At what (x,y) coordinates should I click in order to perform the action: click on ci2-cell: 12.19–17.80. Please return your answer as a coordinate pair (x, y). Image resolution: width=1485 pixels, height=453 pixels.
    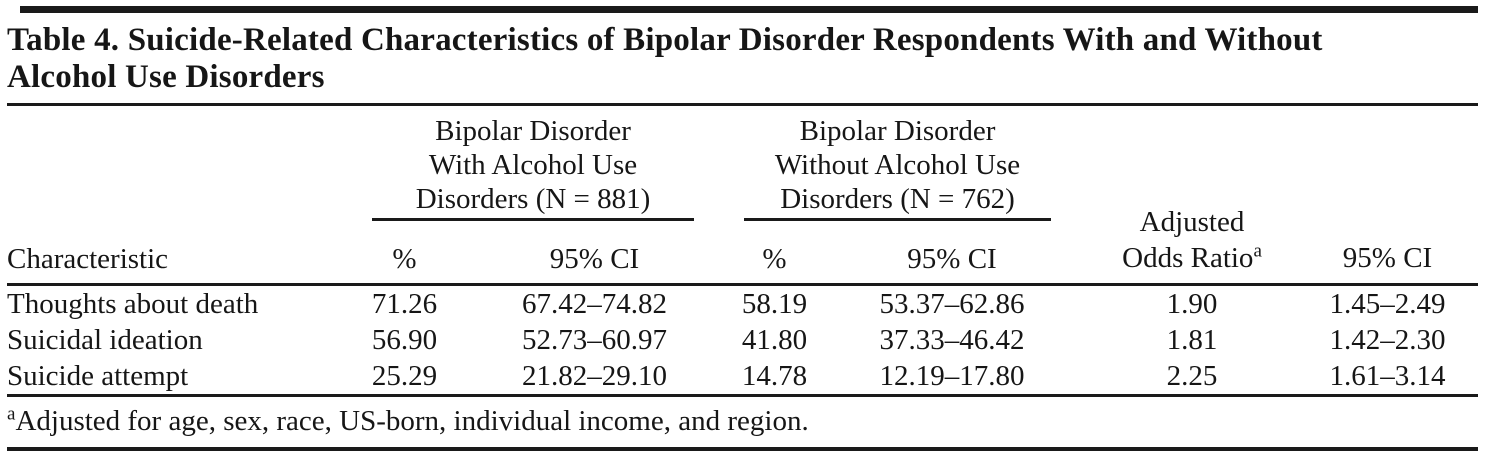
    Looking at the image, I should click on (952, 377).